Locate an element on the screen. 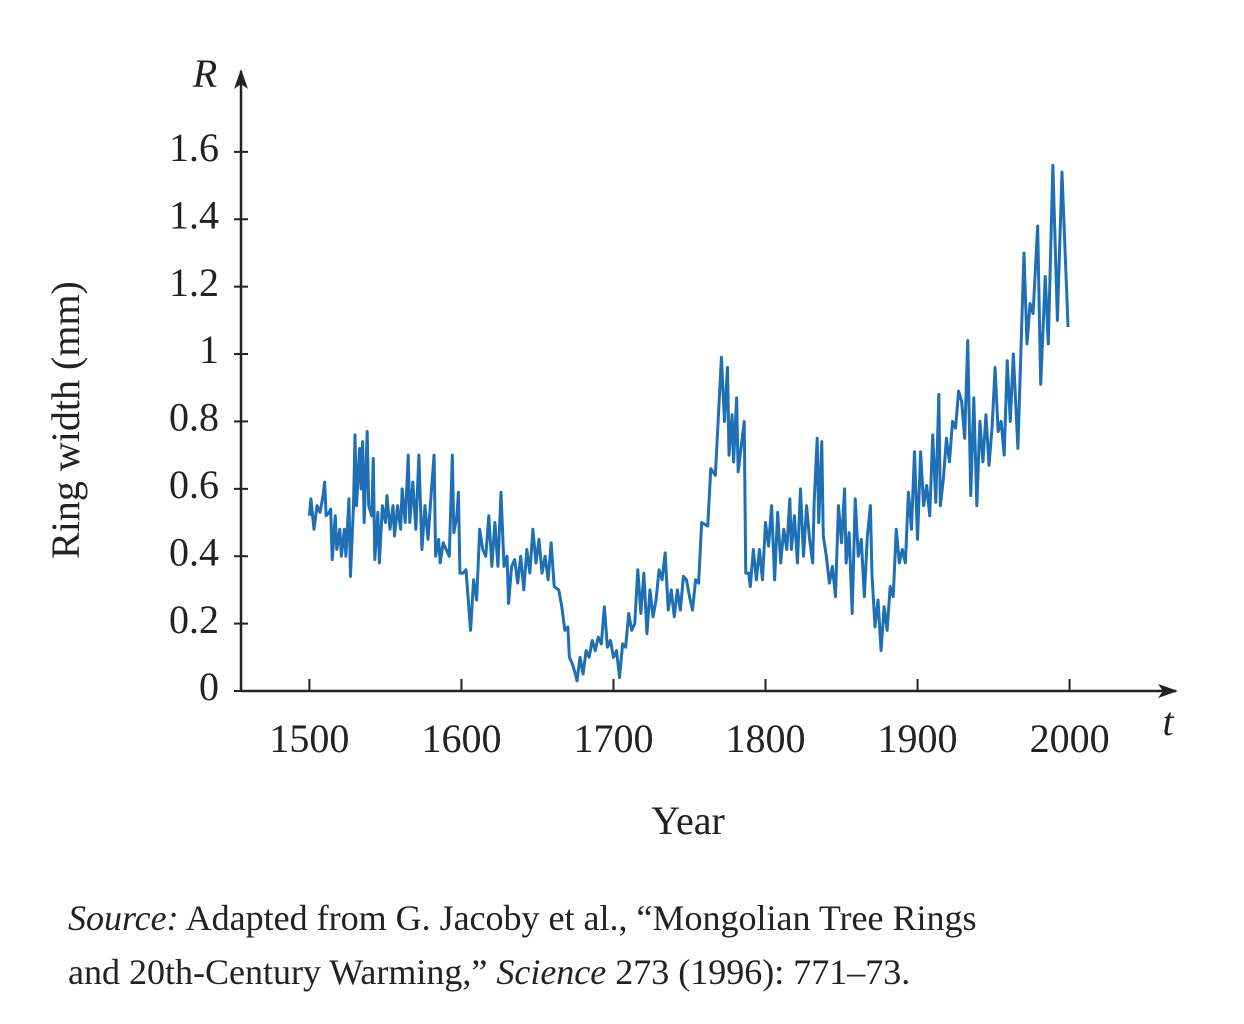  source-text: 273 (1996): 771–73. is located at coordinates (758, 972).